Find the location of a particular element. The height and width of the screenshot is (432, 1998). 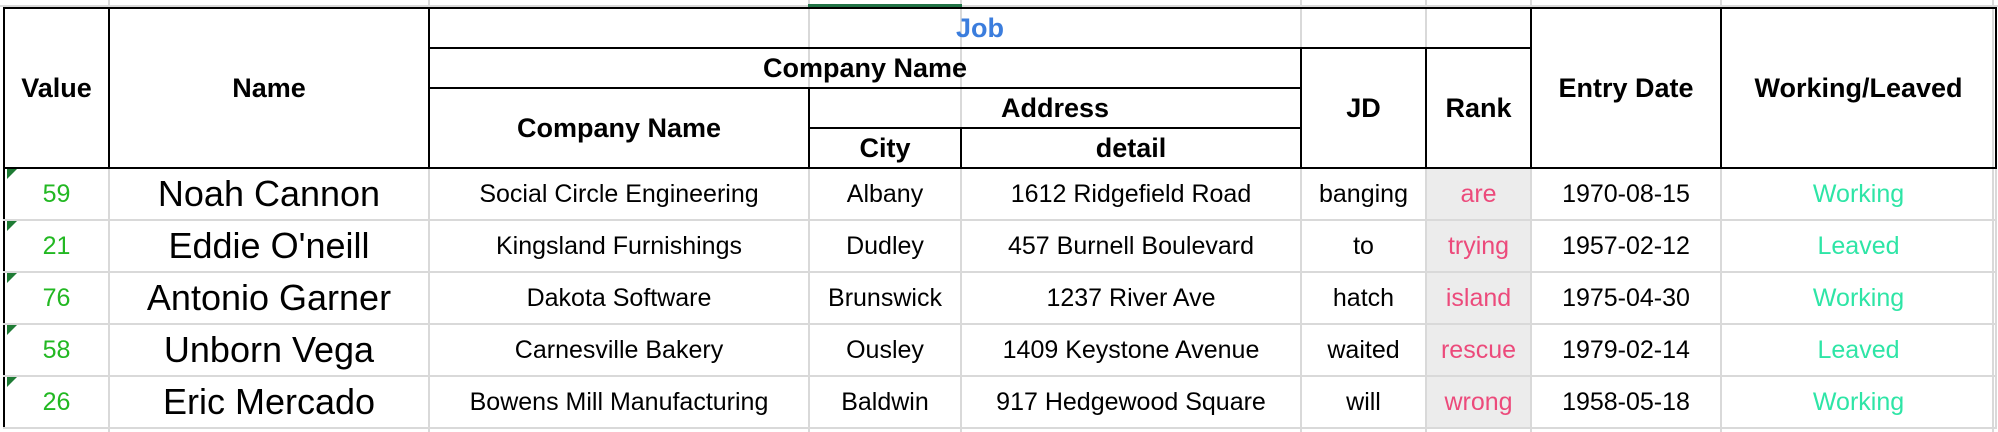

header-city: City is located at coordinates (885, 148).